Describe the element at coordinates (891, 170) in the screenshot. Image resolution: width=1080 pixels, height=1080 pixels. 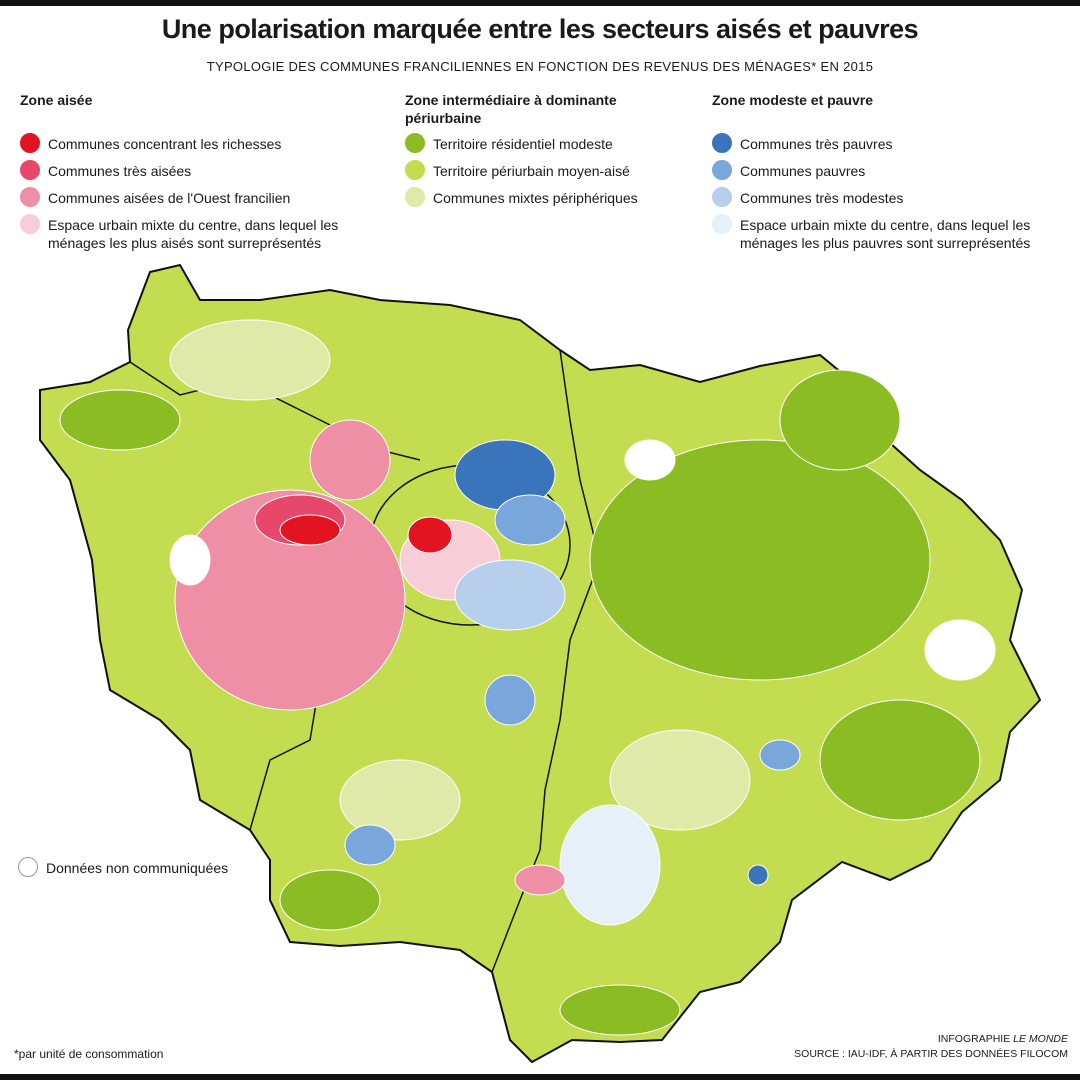
I see `legend-item: Communes pauvres` at that location.